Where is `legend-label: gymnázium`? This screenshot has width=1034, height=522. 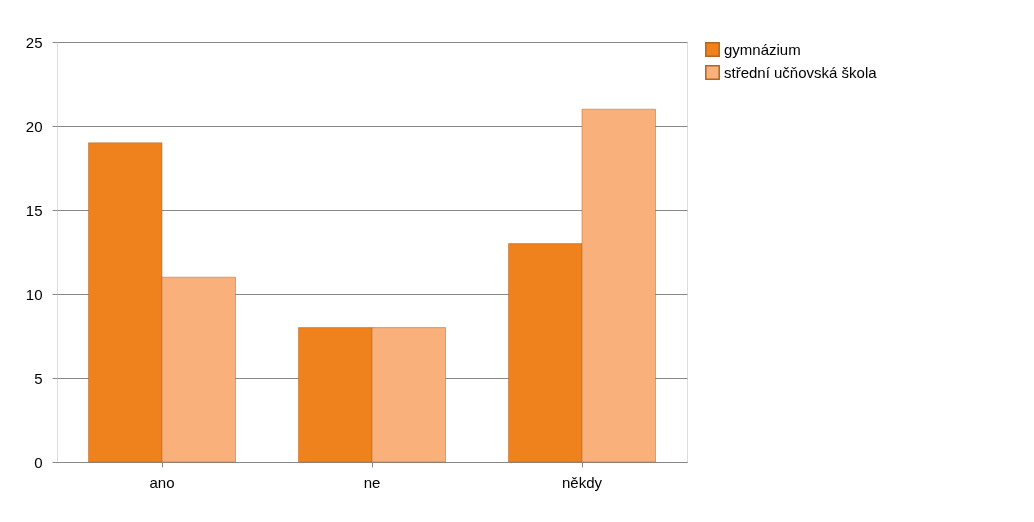 legend-label: gymnázium is located at coordinates (762, 49).